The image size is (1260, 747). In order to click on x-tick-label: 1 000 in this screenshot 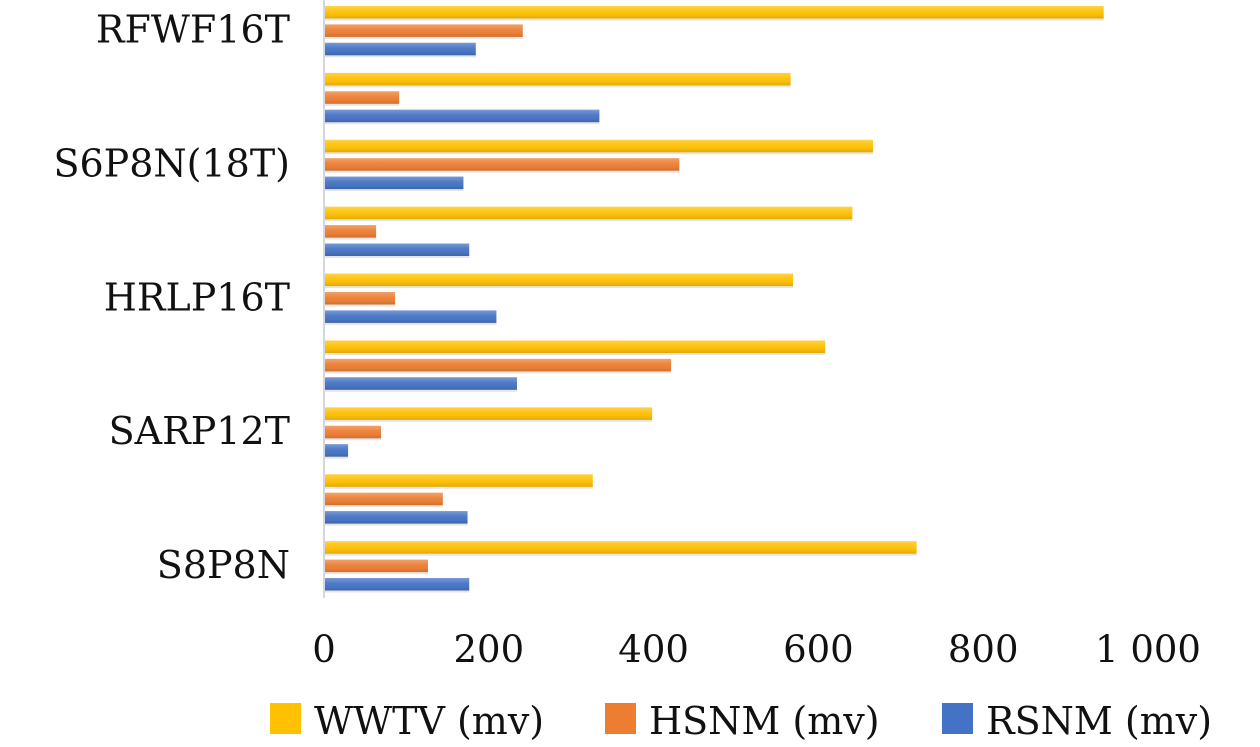, I will do `click(1148, 649)`.